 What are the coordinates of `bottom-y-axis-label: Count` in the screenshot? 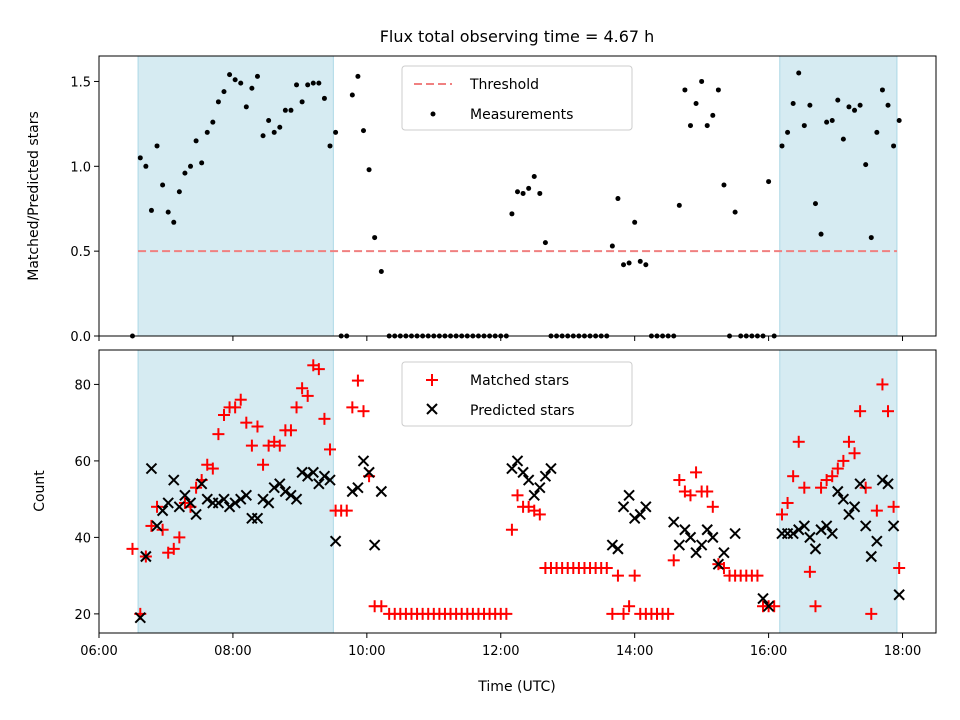 It's located at (40, 491).